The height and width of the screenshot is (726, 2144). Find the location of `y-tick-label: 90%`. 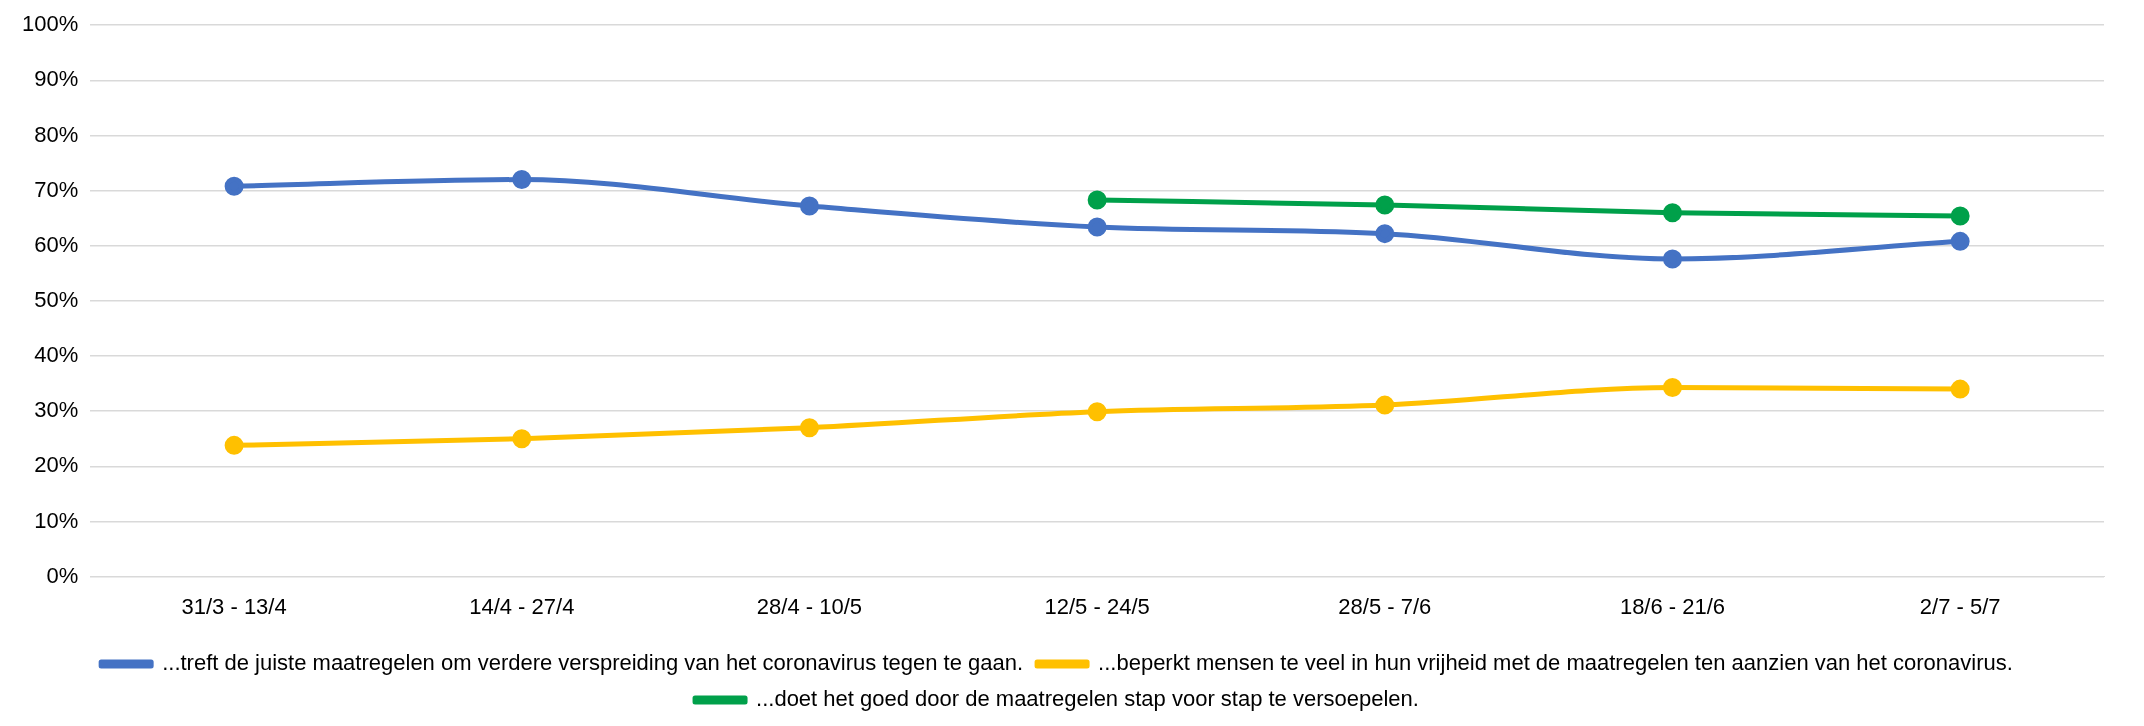

y-tick-label: 90% is located at coordinates (56, 79).